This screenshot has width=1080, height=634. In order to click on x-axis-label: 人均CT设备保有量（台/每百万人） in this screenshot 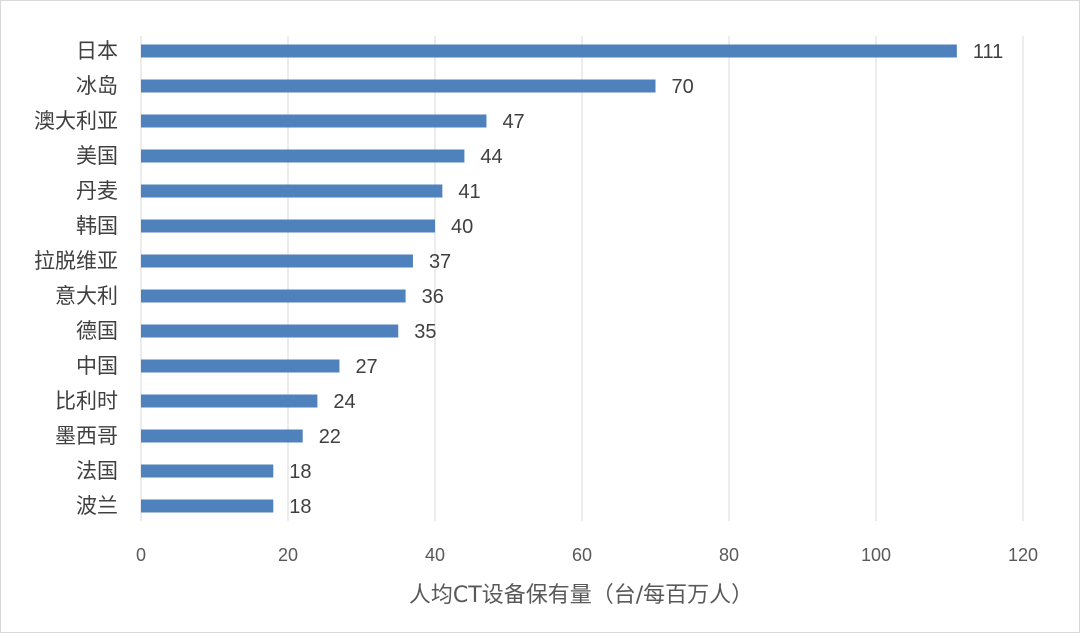, I will do `click(581, 595)`.